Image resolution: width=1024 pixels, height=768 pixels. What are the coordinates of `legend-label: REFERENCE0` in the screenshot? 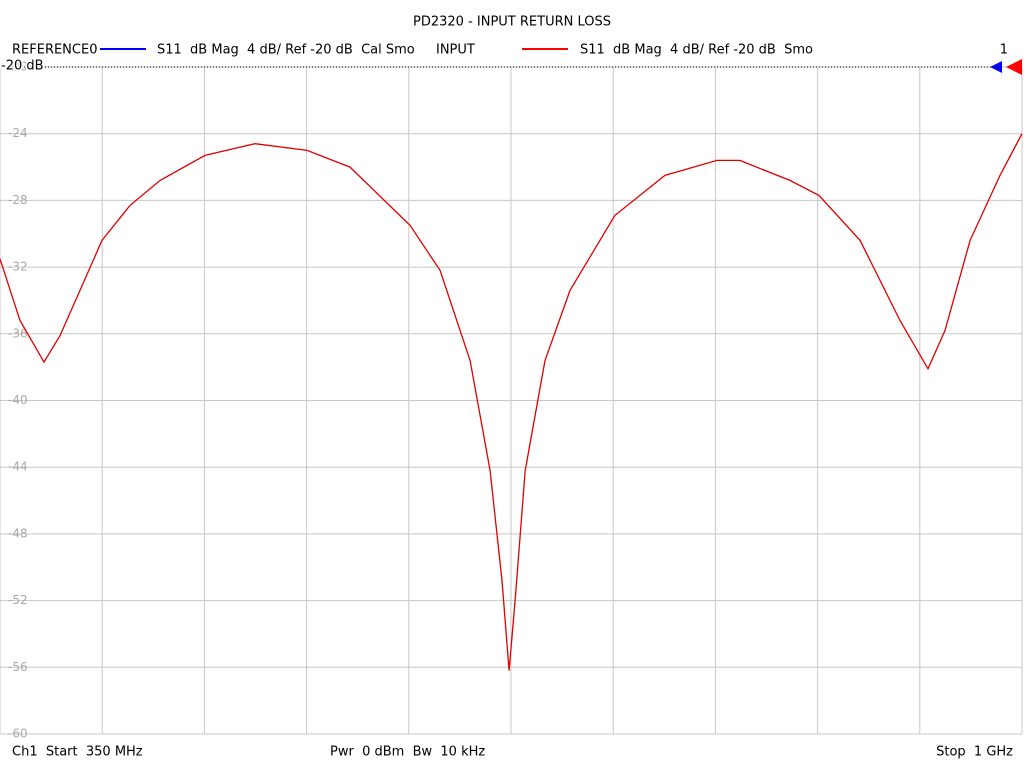 It's located at (54, 50).